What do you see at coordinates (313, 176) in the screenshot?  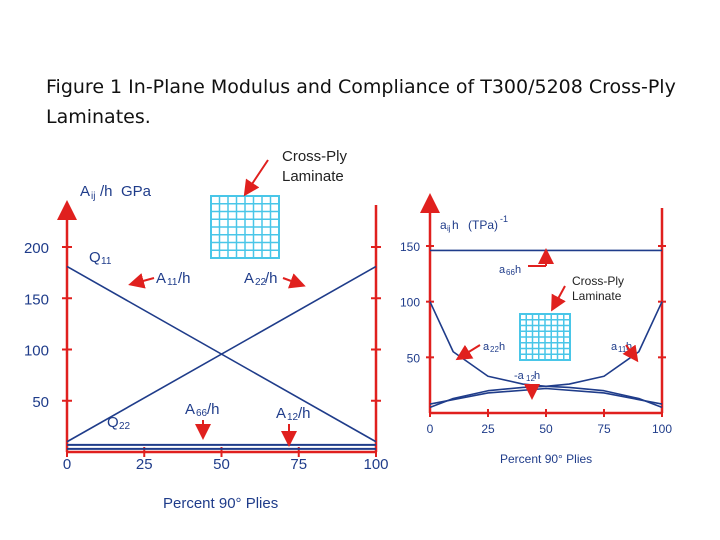 I see `left-inset-label-line2: Laminate` at bounding box center [313, 176].